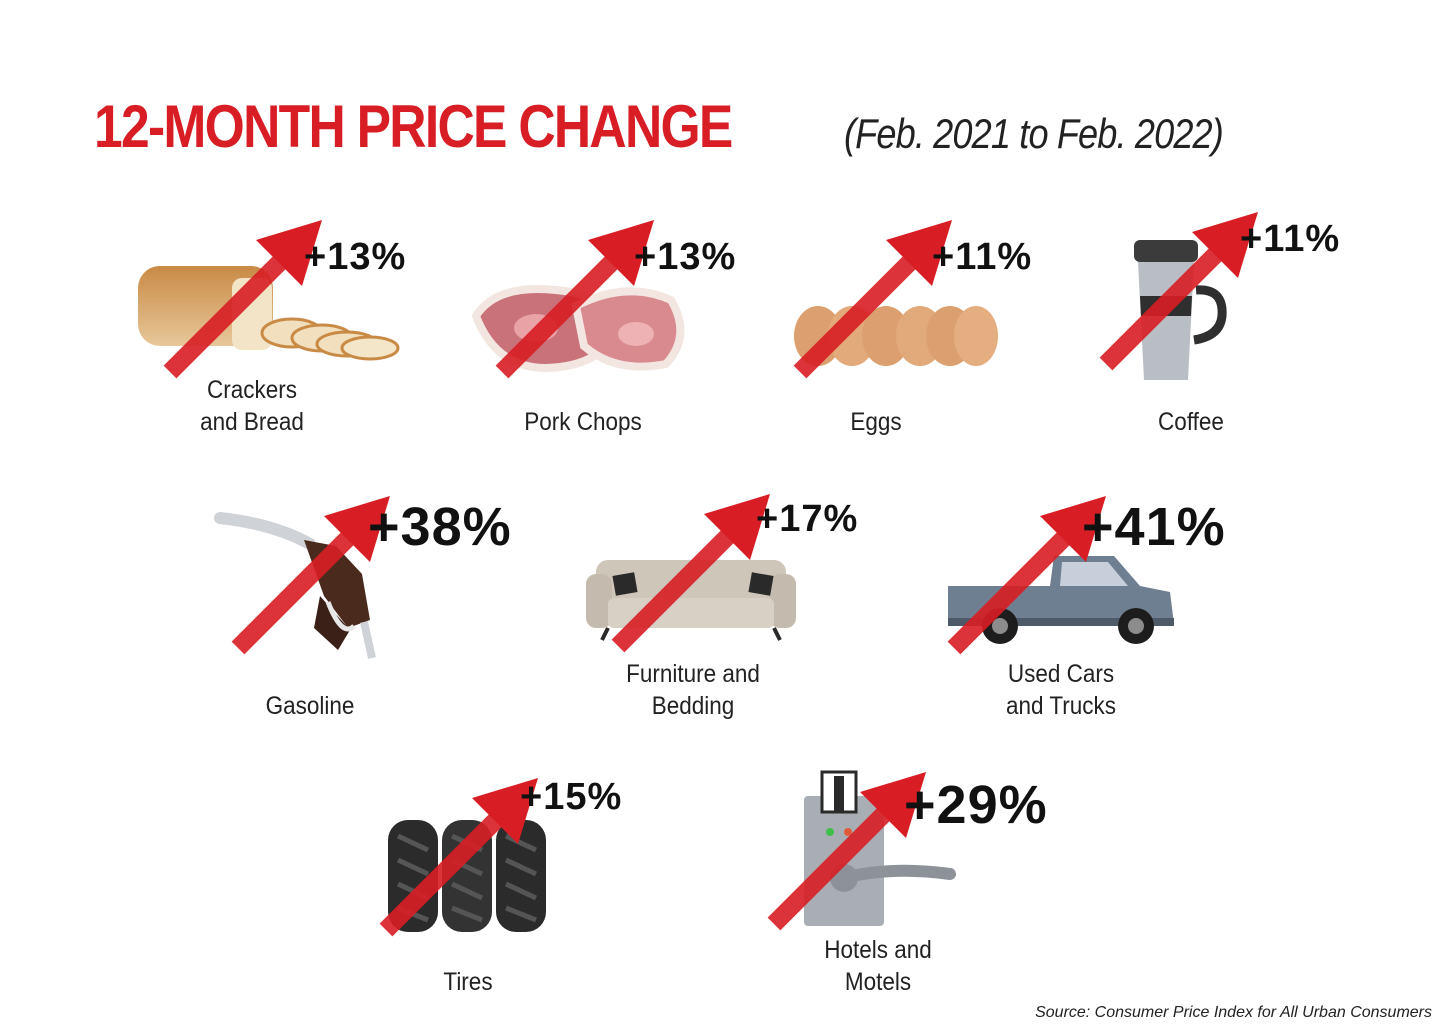 The image size is (1440, 1029). Describe the element at coordinates (440, 527) in the screenshot. I see `price-change-value: +38%` at that location.